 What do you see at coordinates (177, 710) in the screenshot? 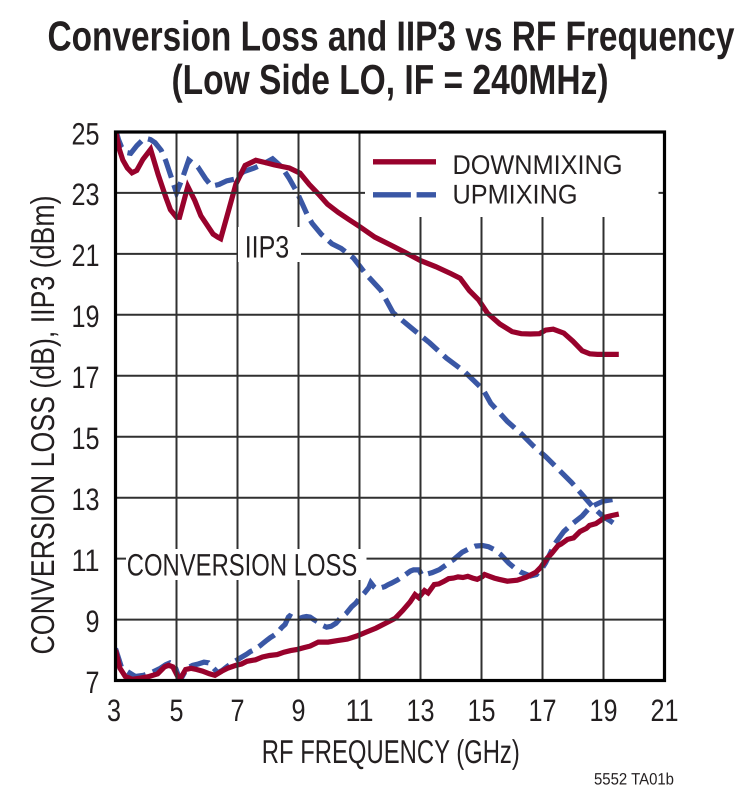
I see `svg-text: 5` at bounding box center [177, 710].